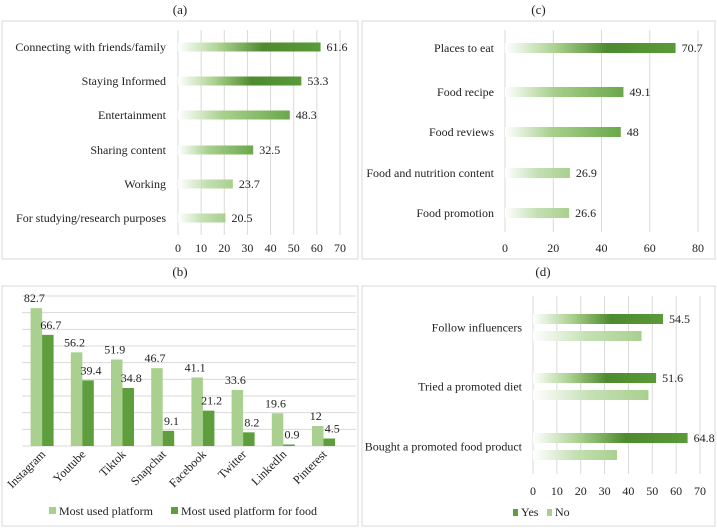  What do you see at coordinates (605, 491) in the screenshot?
I see `x-tick-label: 30` at bounding box center [605, 491].